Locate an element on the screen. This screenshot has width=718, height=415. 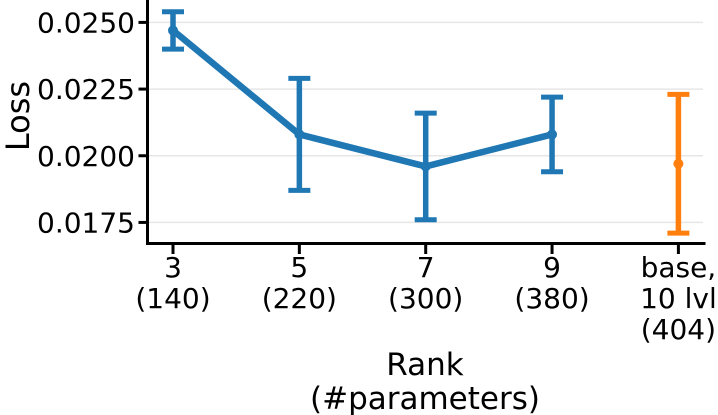
x-tick-label: (380) is located at coordinates (551, 298).